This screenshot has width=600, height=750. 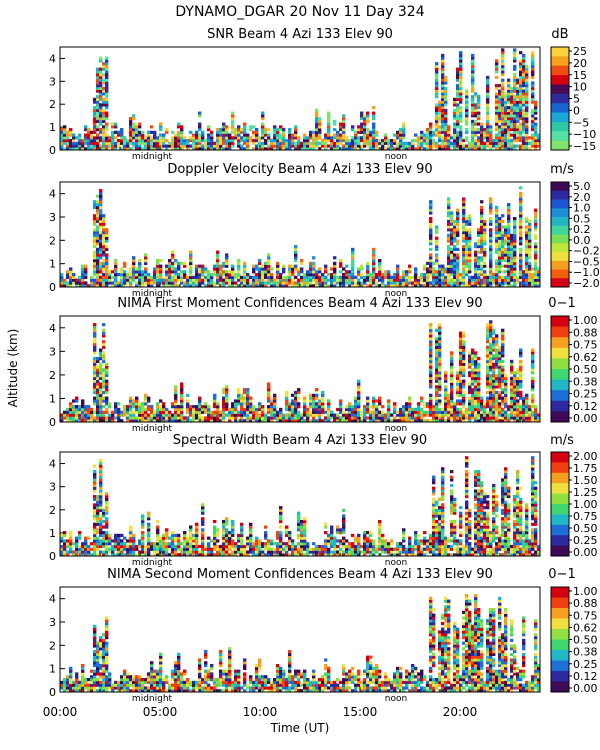 I want to click on panel-title: Doppler Velocity Beam 4 Azi 133 Elev 90, so click(x=299, y=169).